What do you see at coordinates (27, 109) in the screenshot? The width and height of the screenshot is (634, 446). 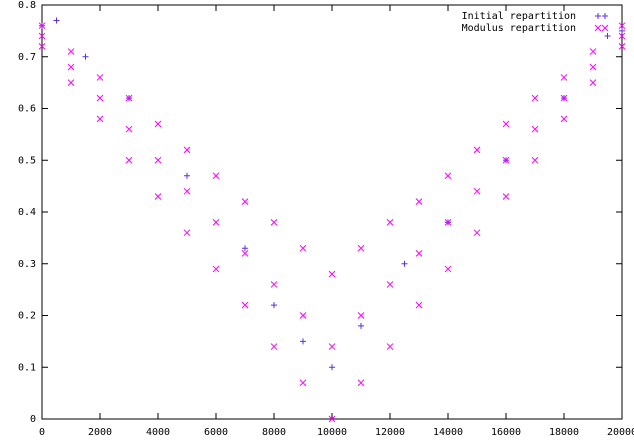 I see `y-tick-label: 0.6` at bounding box center [27, 109].